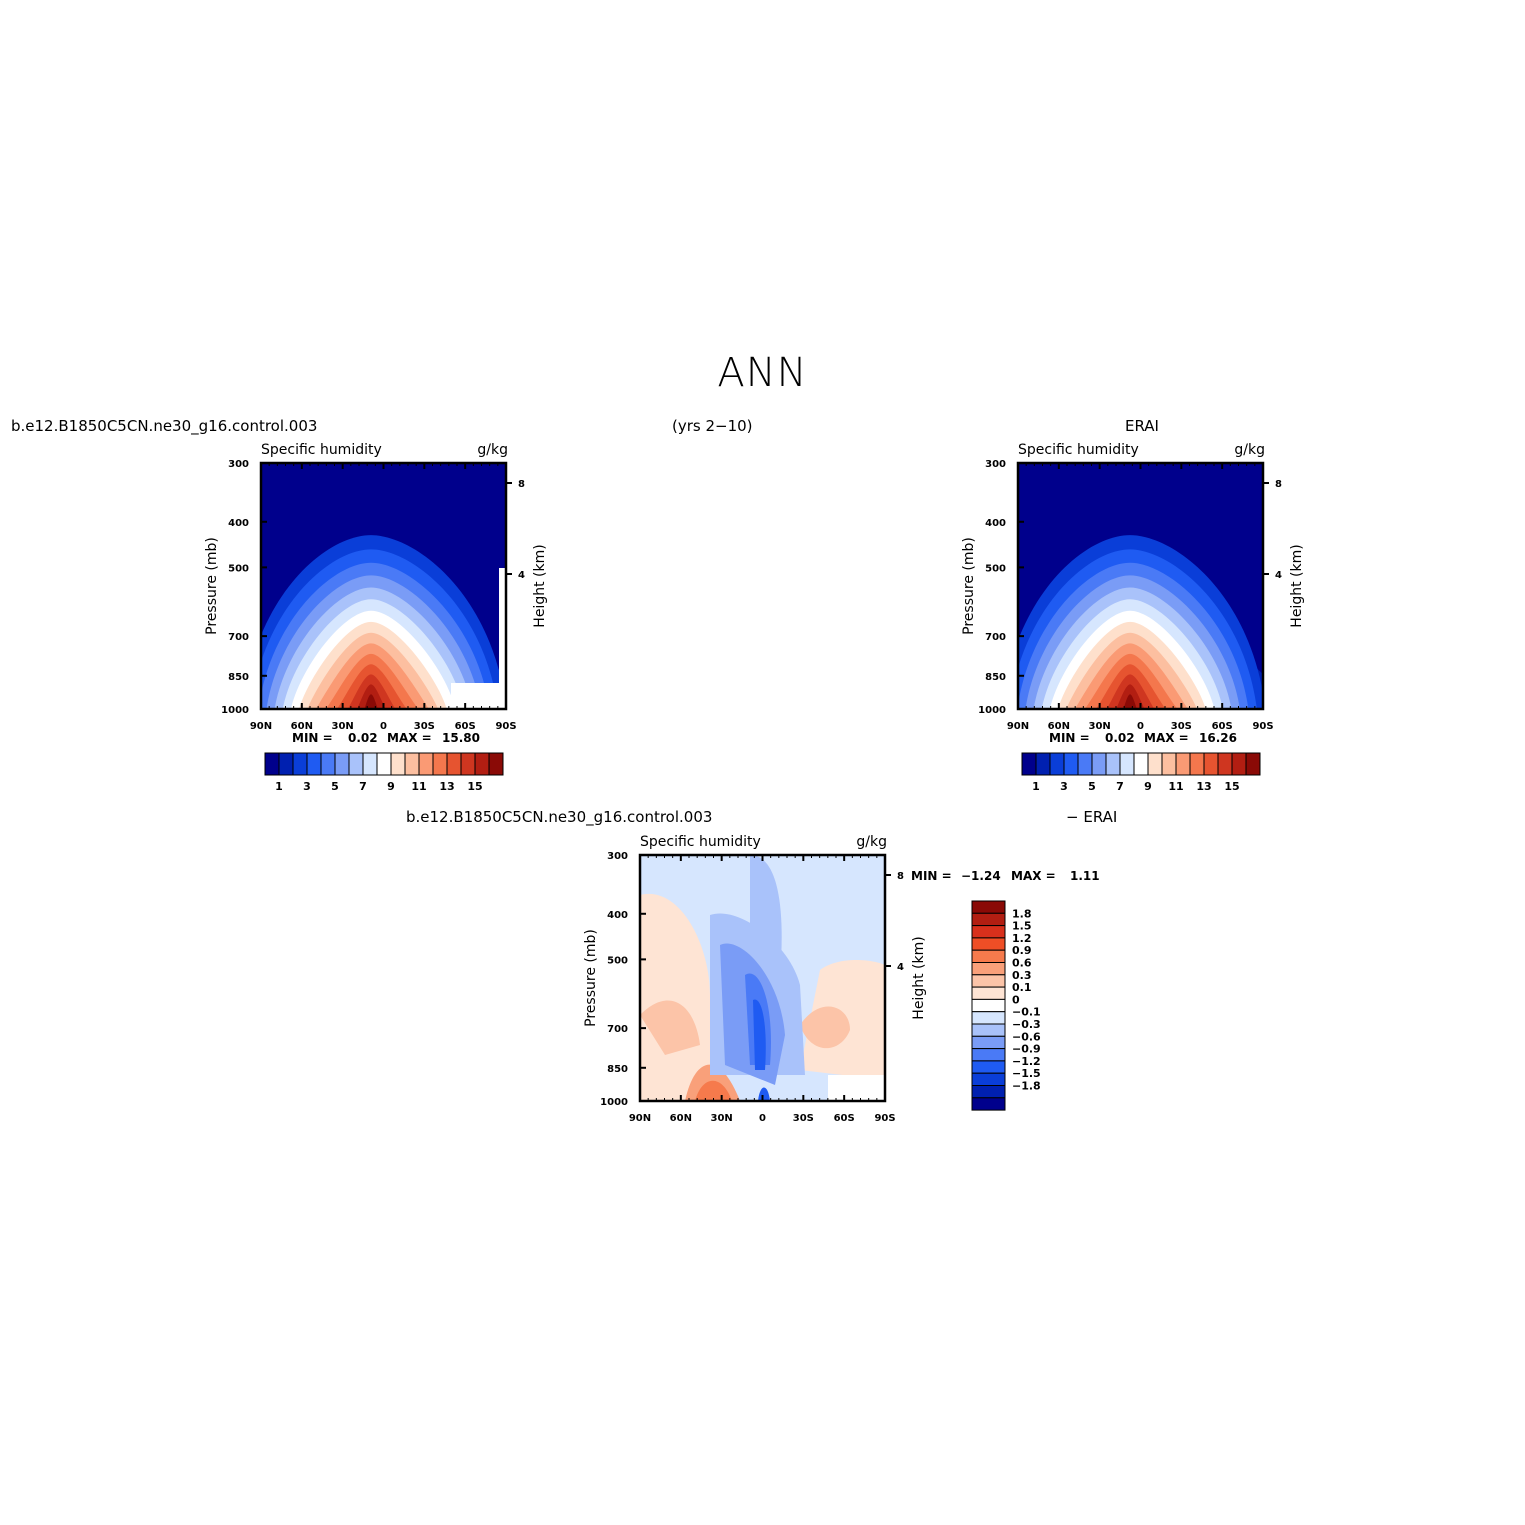 The width and height of the screenshot is (1525, 1525). I want to click on model-colorbar-label: 9, so click(391, 786).